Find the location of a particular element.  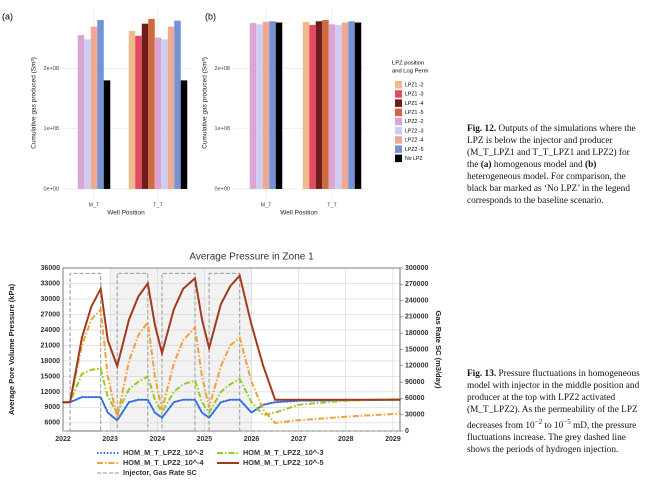

y2-tick-label: 60000 is located at coordinates (415, 398).